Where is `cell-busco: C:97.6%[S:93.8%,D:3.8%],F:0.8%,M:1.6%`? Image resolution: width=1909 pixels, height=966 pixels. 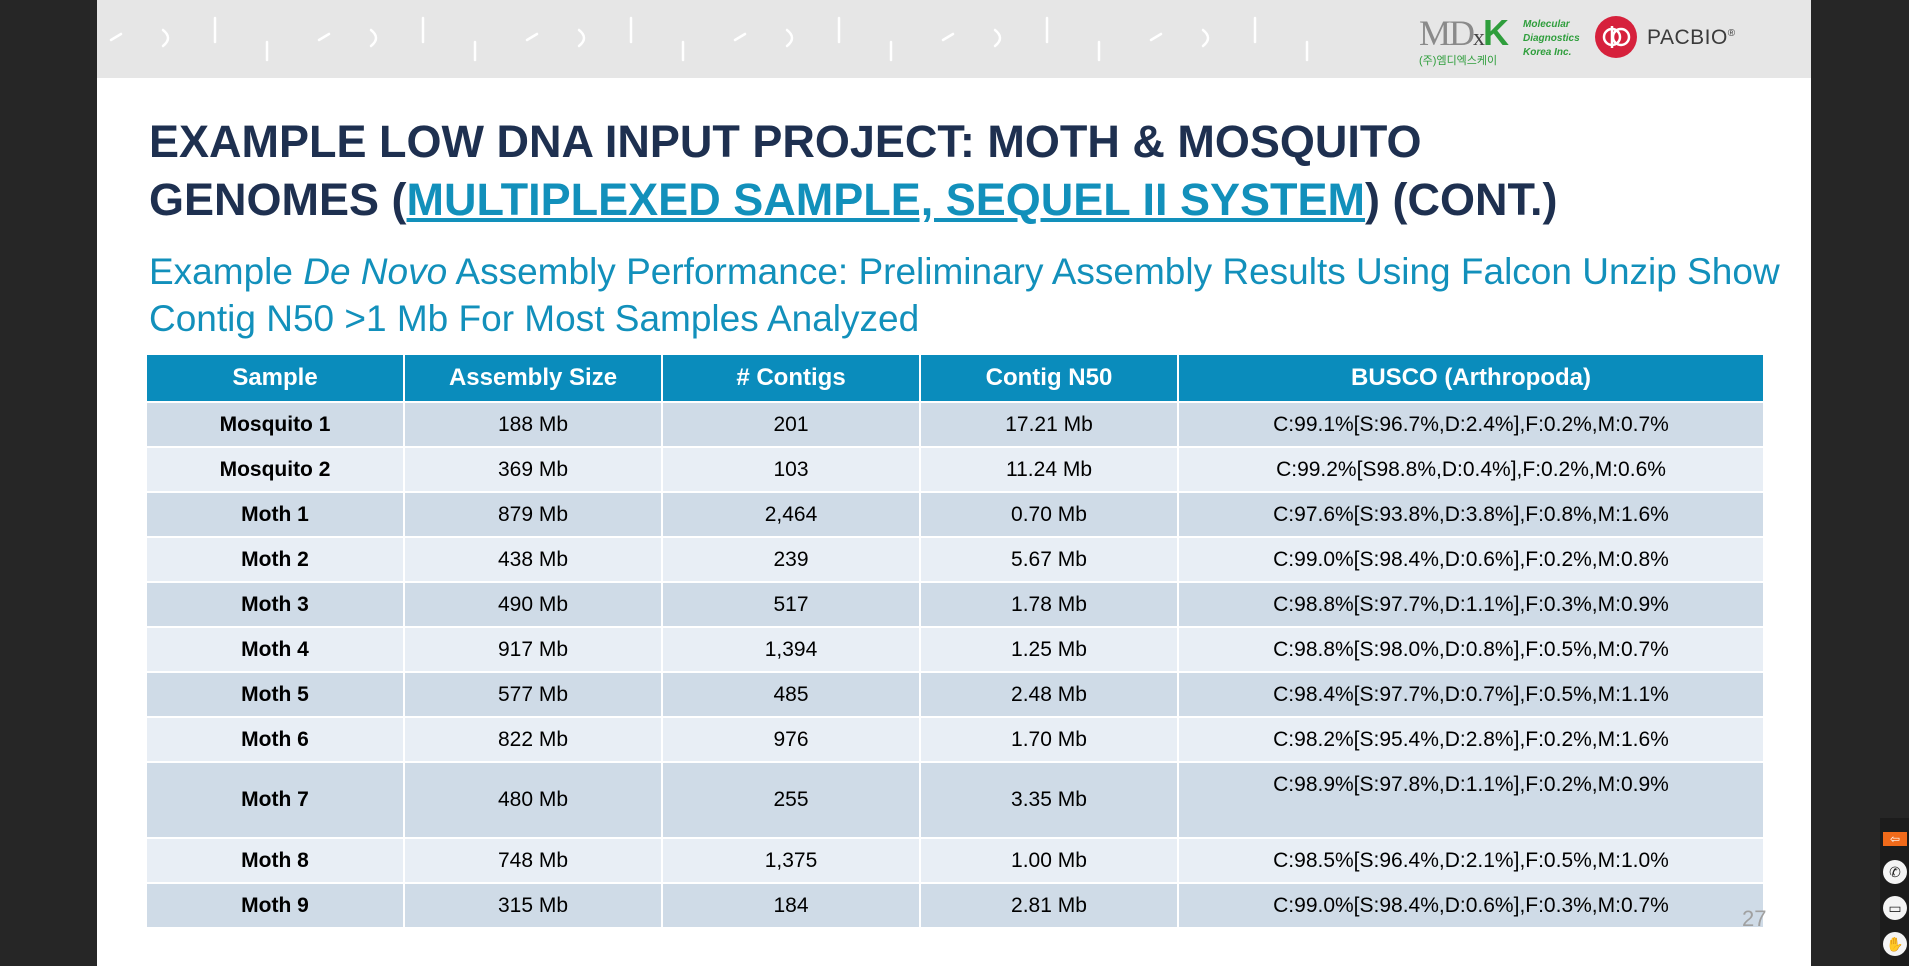 cell-busco: C:97.6%[S:93.8%,D:3.8%],F:0.8%,M:1.6% is located at coordinates (1471, 514).